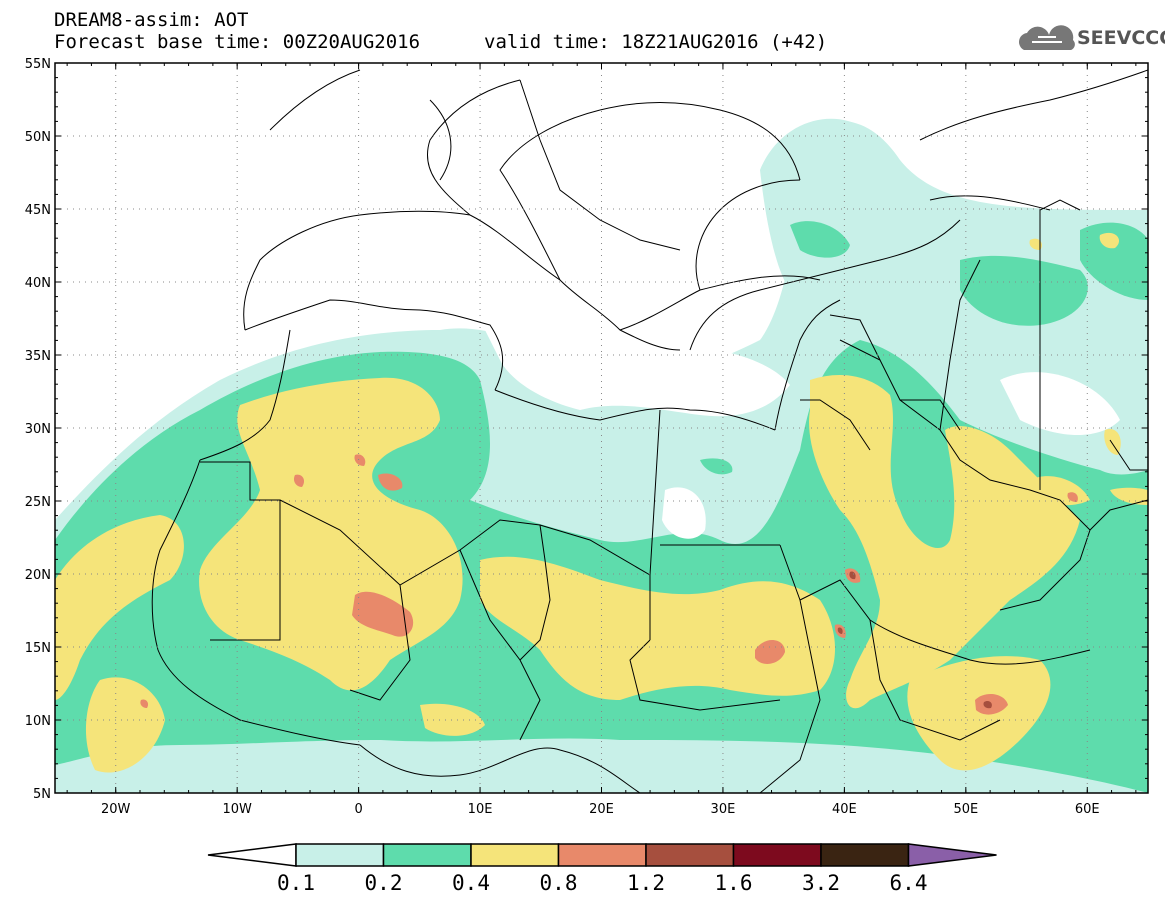  I want to click on lat-label: 45N, so click(38, 210).